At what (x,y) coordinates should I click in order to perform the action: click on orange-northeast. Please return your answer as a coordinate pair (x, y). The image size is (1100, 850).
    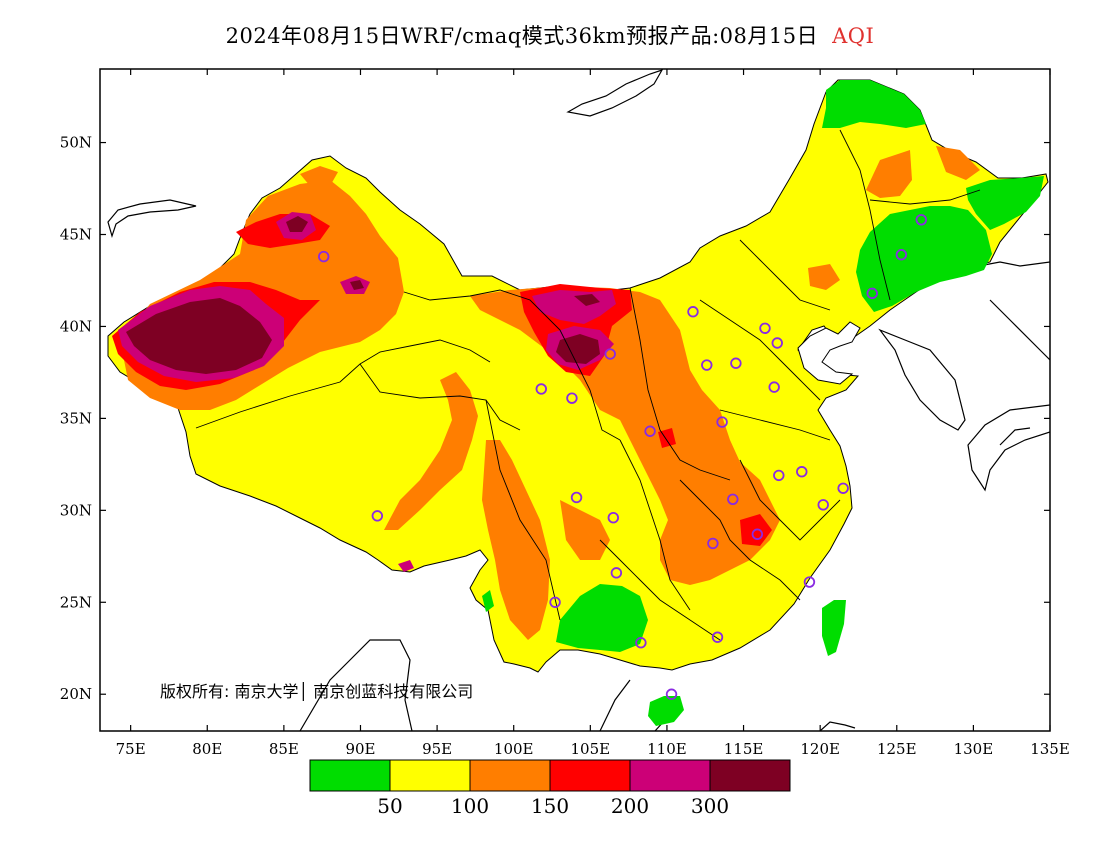
    Looking at the image, I should click on (958, 163).